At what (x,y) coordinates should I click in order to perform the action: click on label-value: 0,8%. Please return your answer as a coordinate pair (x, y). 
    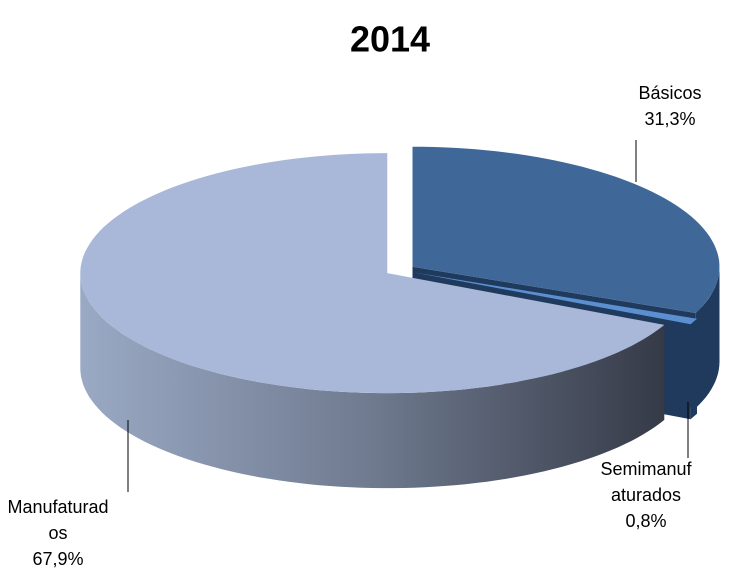
    Looking at the image, I should click on (646, 521).